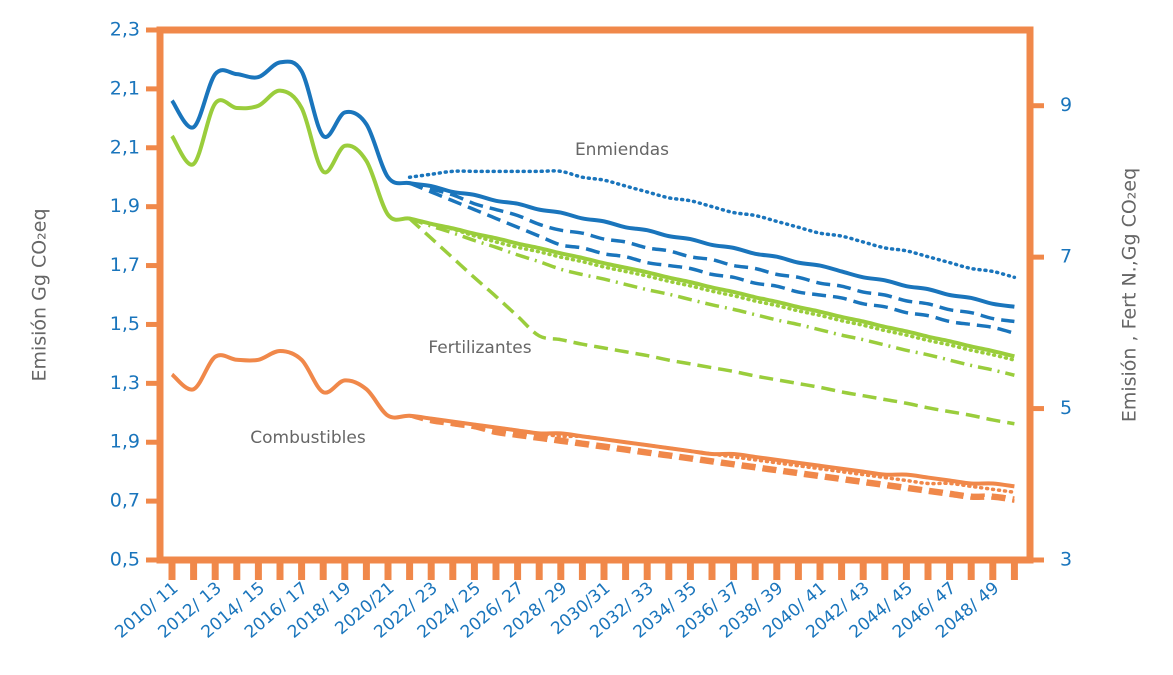 This screenshot has height=675, width=1173. What do you see at coordinates (1066, 560) in the screenshot?
I see `y2-tick-label: 3` at bounding box center [1066, 560].